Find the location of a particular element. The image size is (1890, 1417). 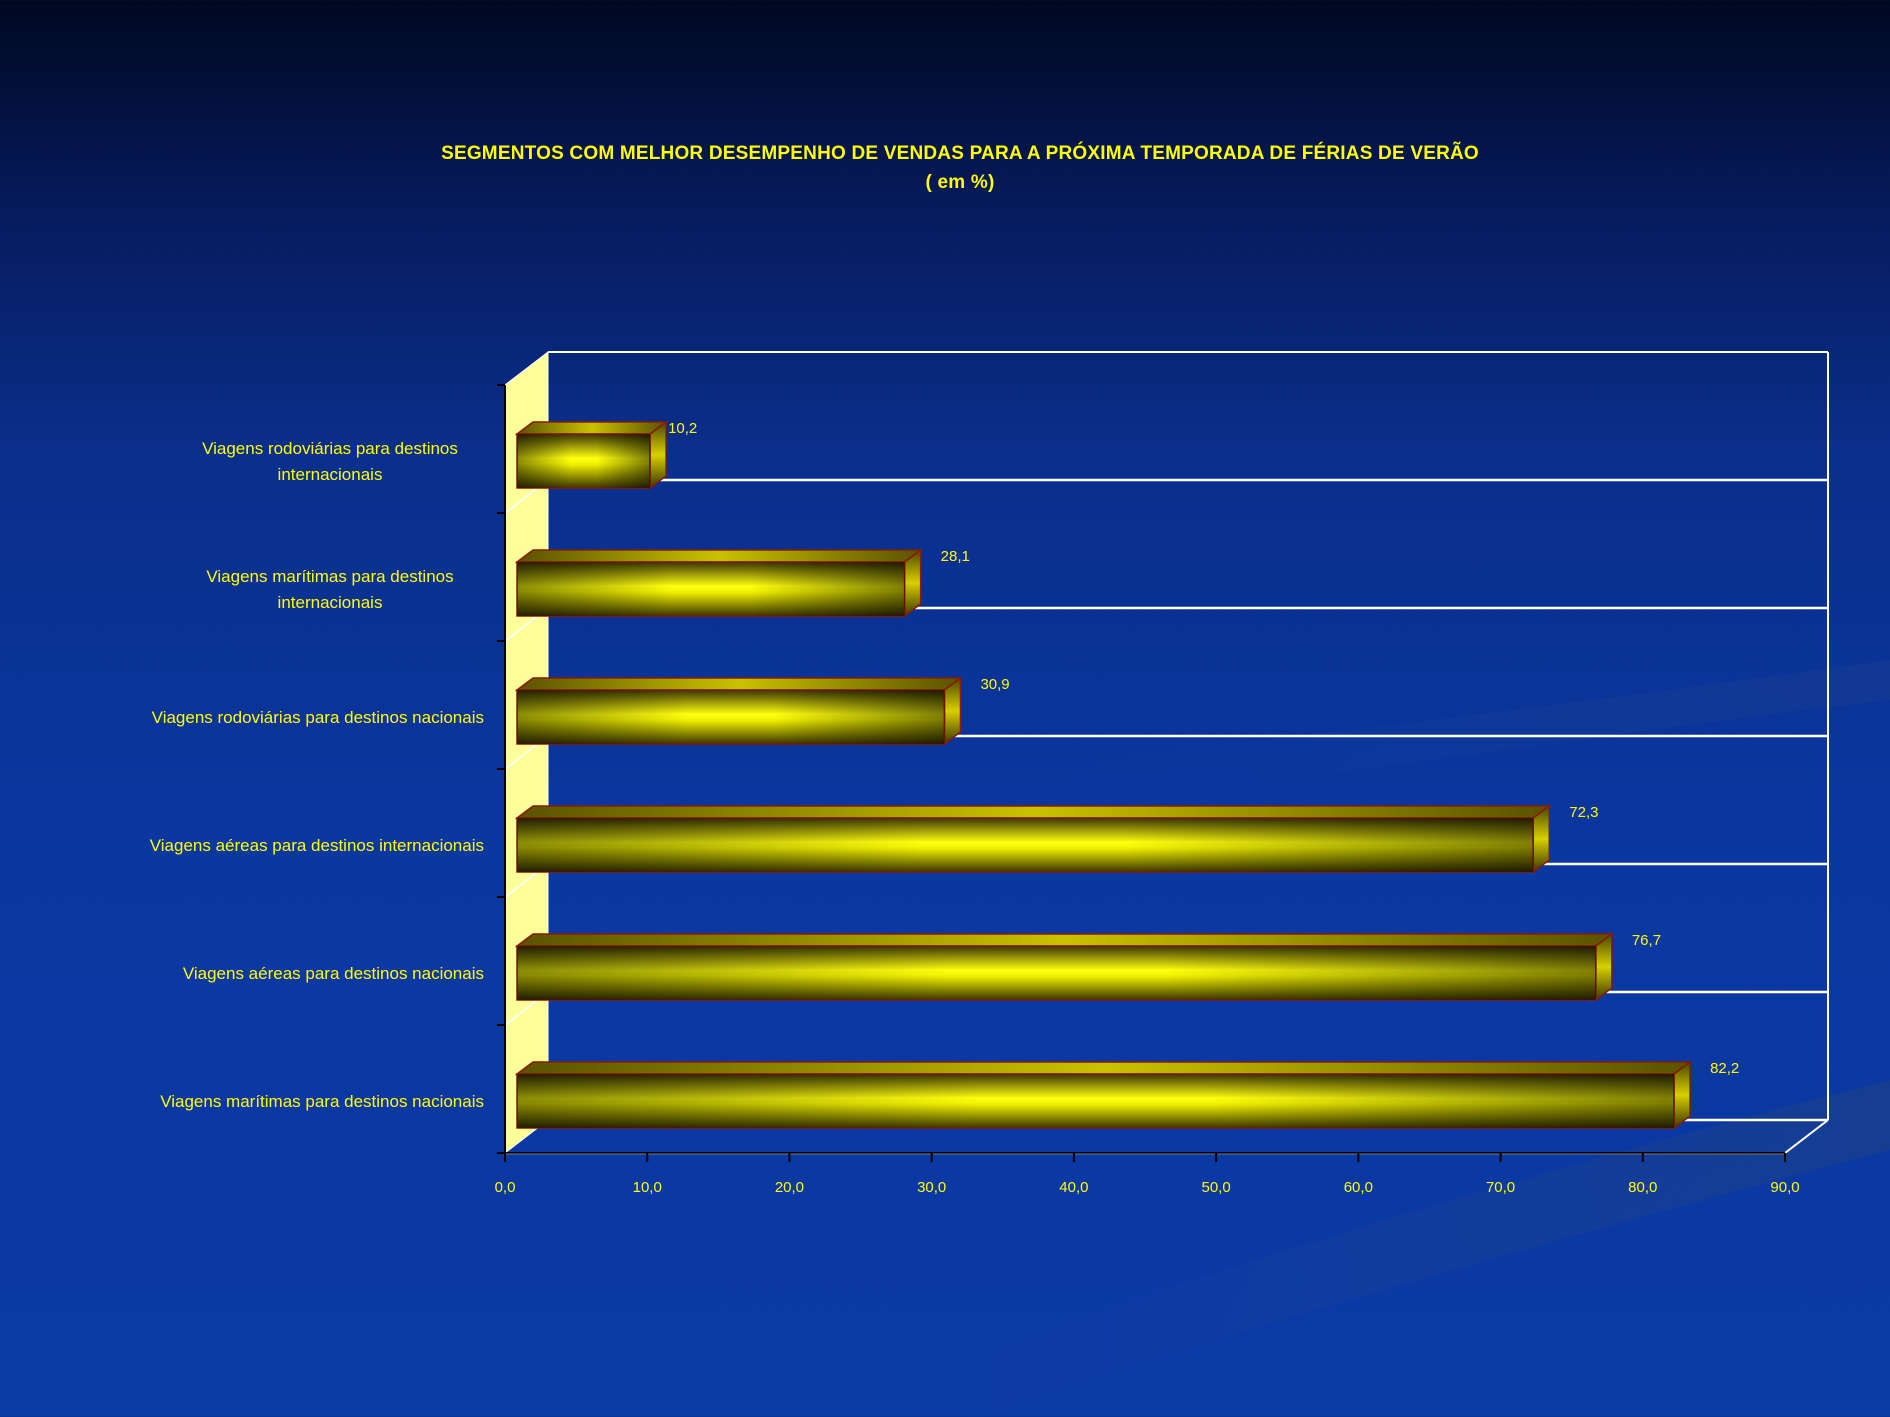

chart-subtitle: ( em %) is located at coordinates (960, 182).